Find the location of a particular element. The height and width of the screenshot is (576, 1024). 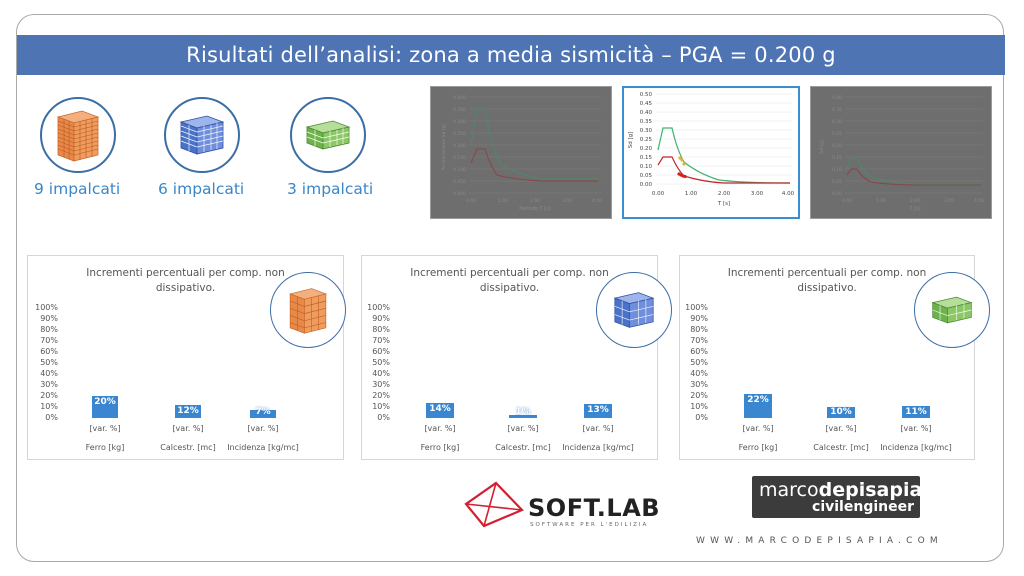

building-6-floors-icon is located at coordinates (202, 135).